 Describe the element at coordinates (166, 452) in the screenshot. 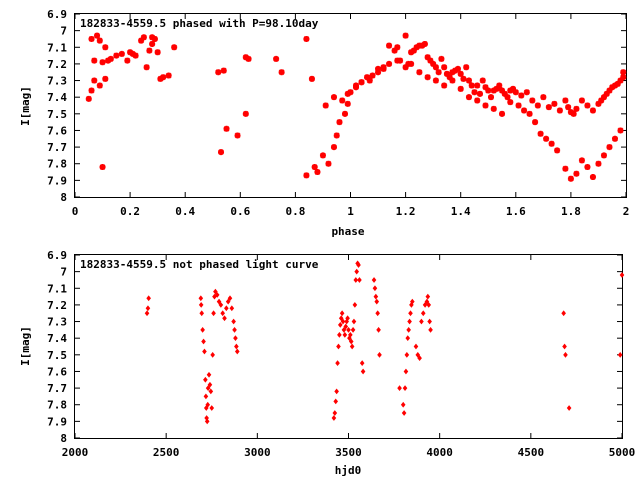

I see `x-tick-label: 2500` at that location.